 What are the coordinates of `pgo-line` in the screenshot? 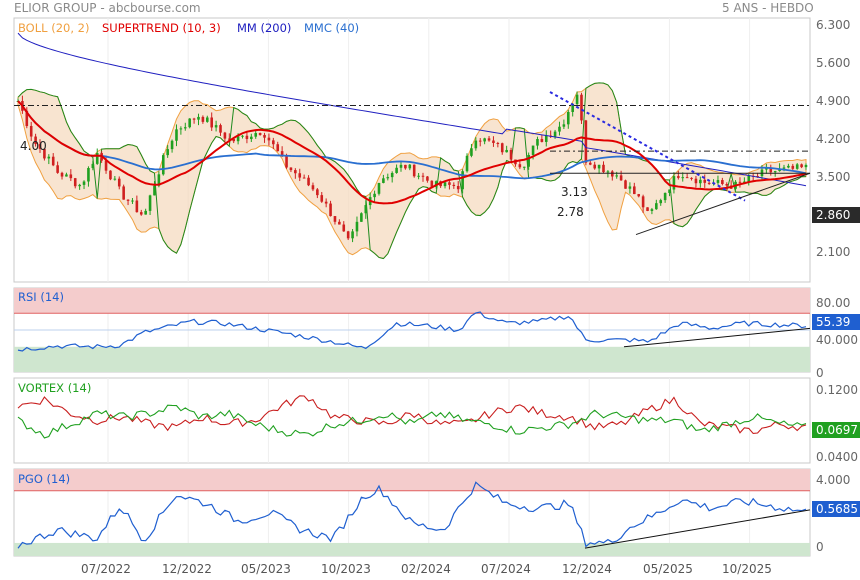 It's located at (412, 515).